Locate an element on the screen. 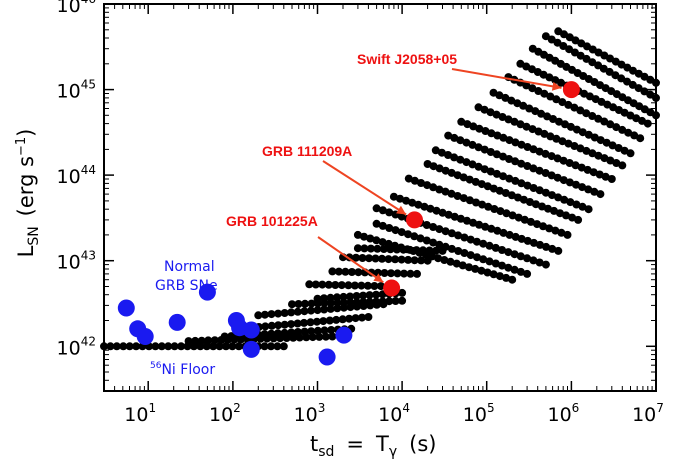  y-label-L: L is located at coordinates (26, 251).